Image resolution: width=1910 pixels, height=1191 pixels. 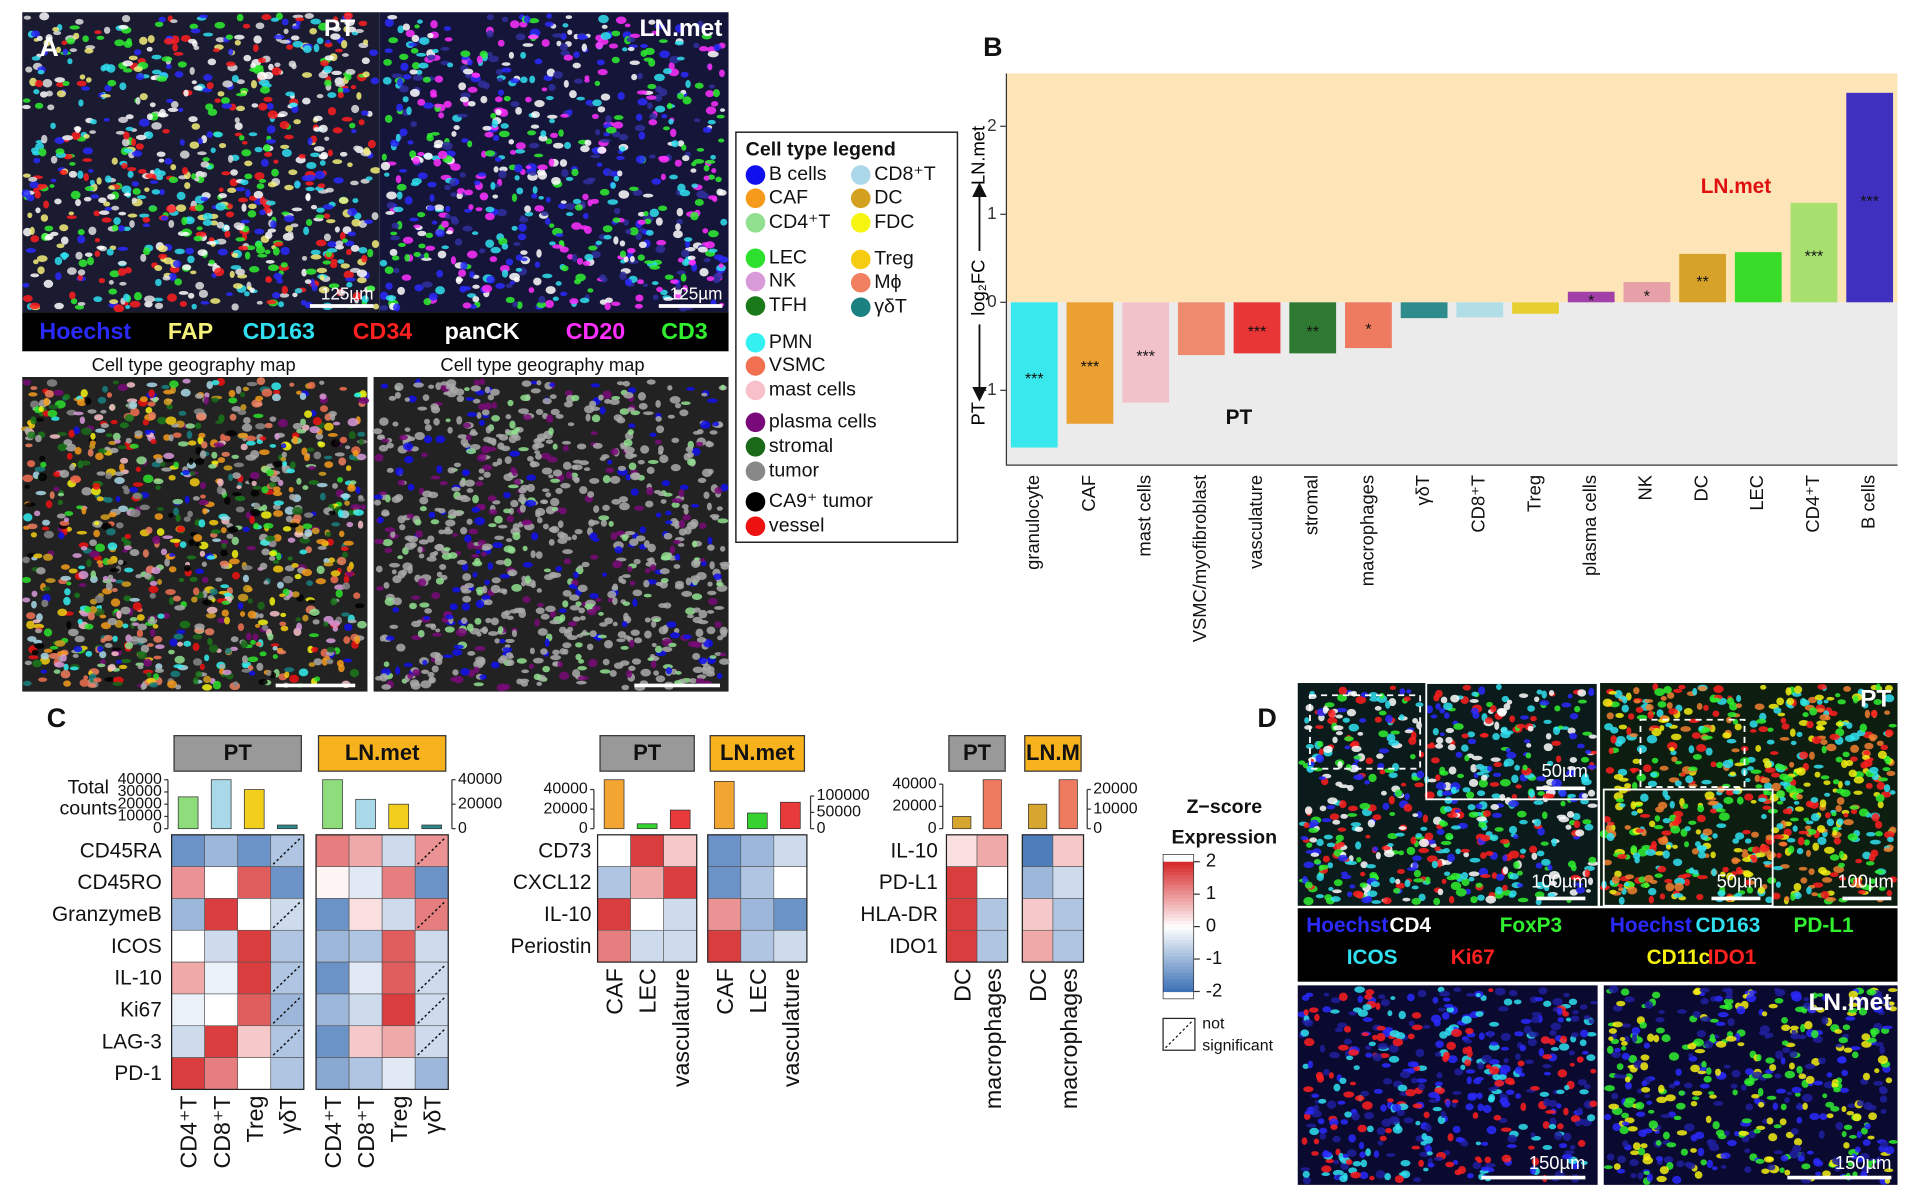 I want to click on count-tick-label: 40000, so click(x=566, y=789).